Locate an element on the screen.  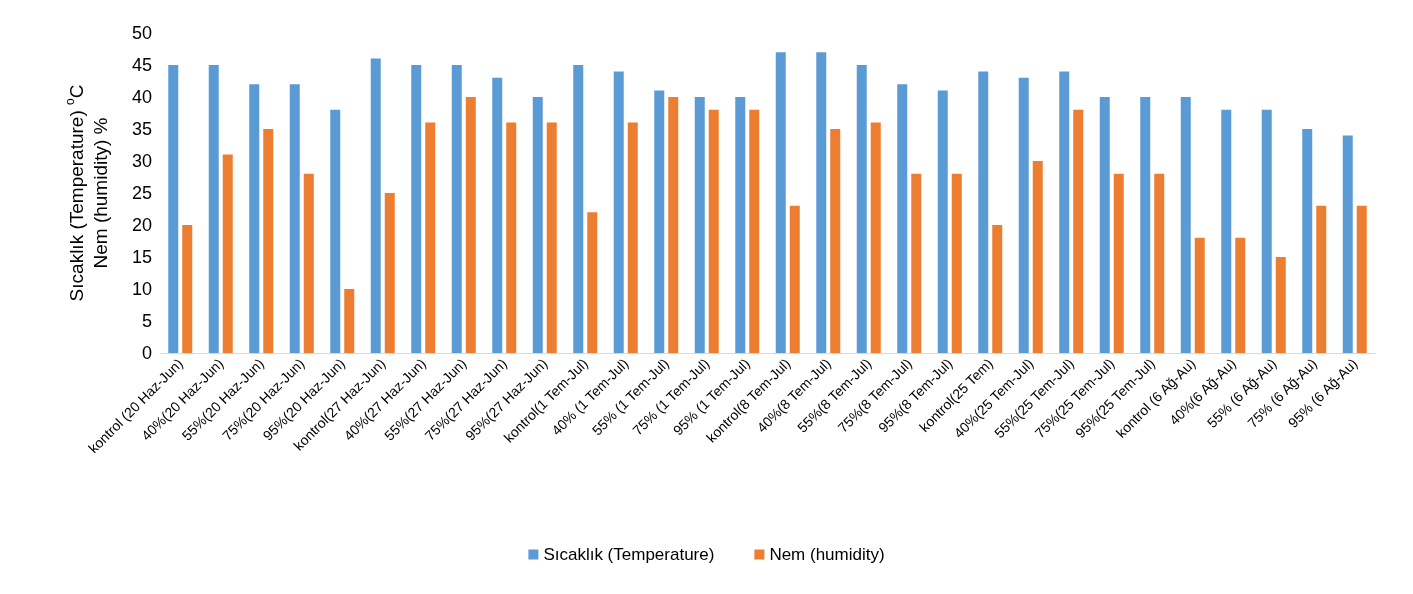
y-tick-label: 0 is located at coordinates (146, 353).